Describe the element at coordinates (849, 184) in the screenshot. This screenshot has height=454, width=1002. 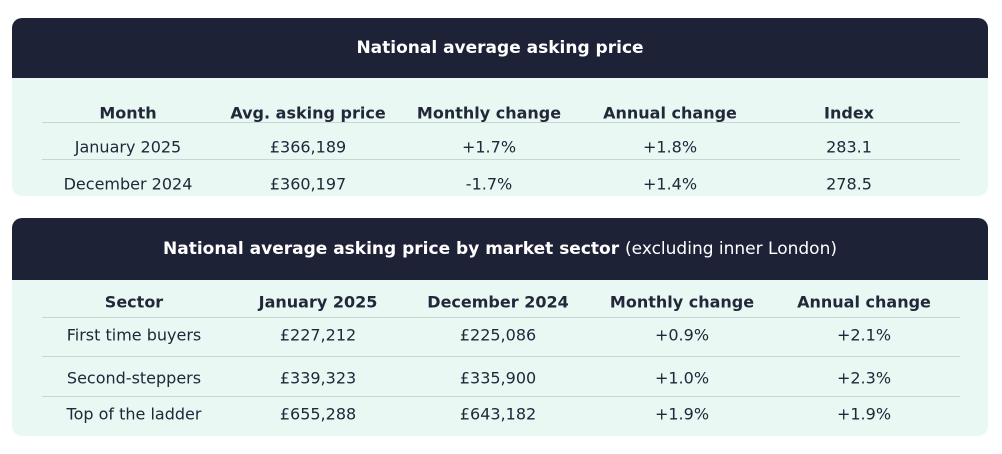
I see `table-cell: 278.5` at that location.